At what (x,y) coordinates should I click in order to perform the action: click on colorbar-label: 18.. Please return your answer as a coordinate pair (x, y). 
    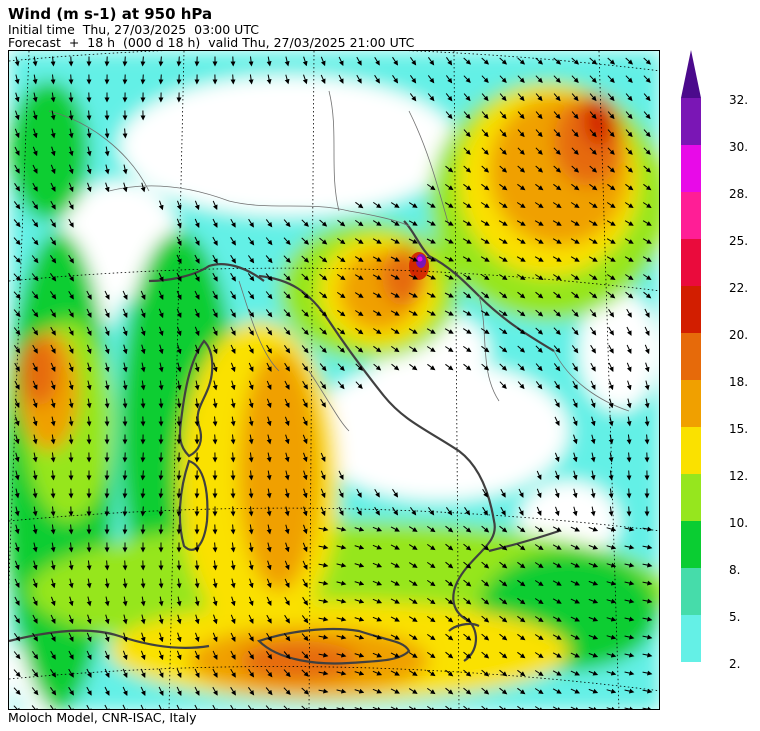
    Looking at the image, I should click on (739, 382).